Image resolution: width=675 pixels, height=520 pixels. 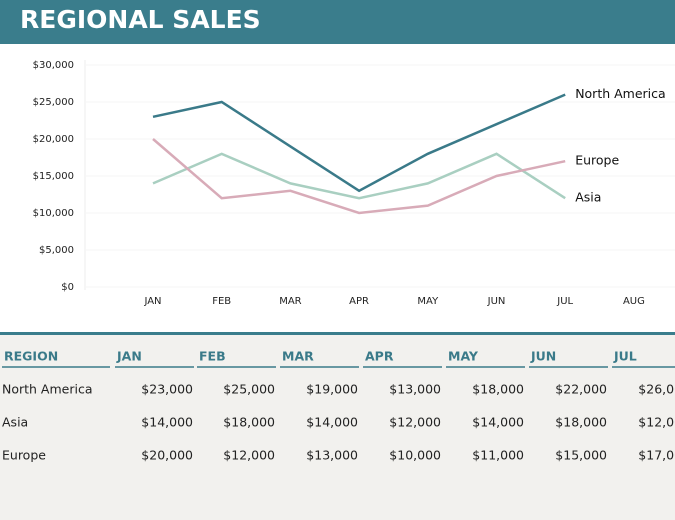 I want to click on y-tick-label: $20,000, so click(x=53, y=139).